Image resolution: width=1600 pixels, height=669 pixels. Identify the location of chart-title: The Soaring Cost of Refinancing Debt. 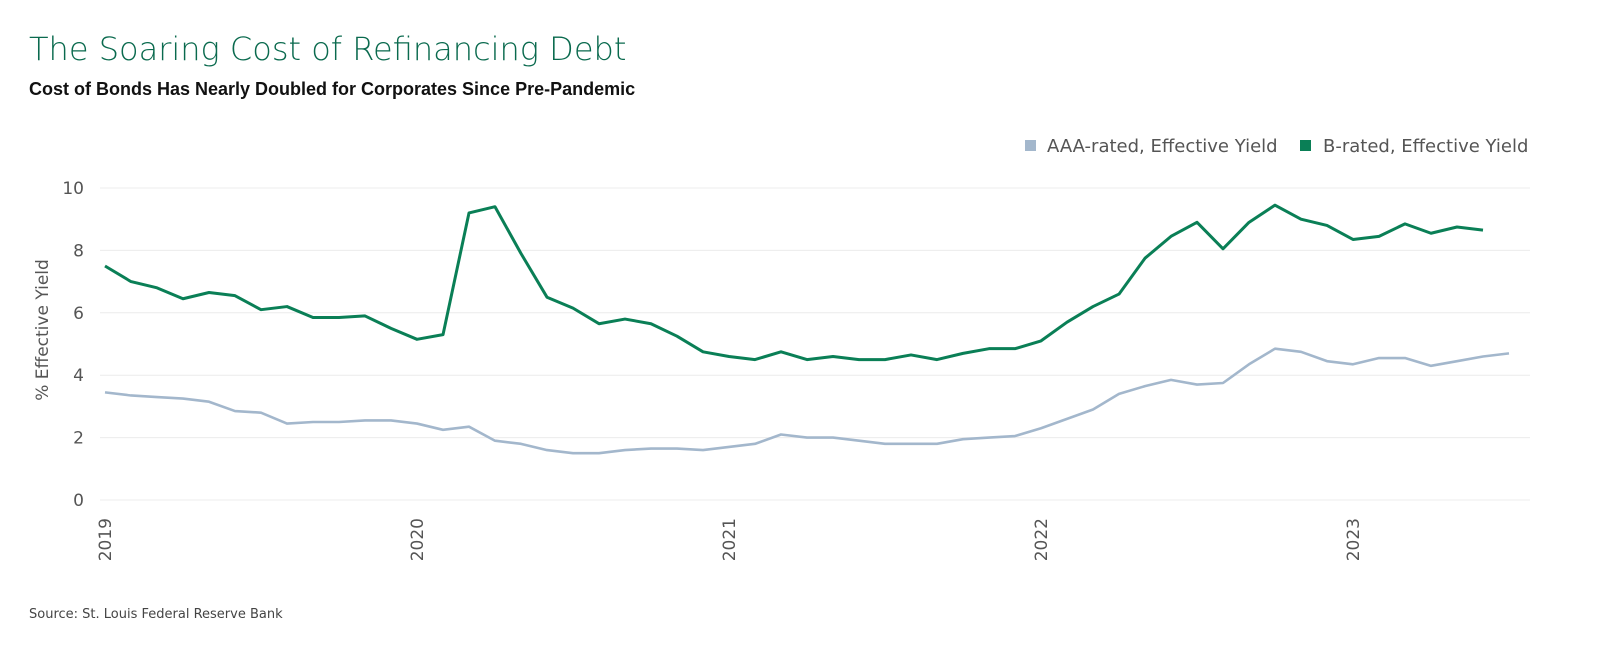
(327, 49).